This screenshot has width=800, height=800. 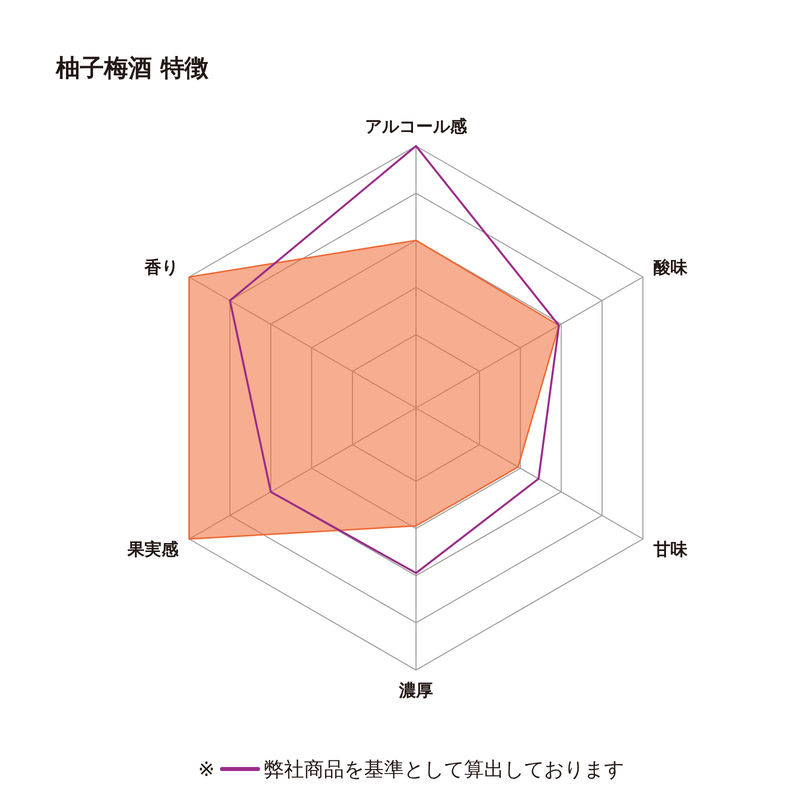 What do you see at coordinates (670, 268) in the screenshot?
I see `spoke-label: 酸味` at bounding box center [670, 268].